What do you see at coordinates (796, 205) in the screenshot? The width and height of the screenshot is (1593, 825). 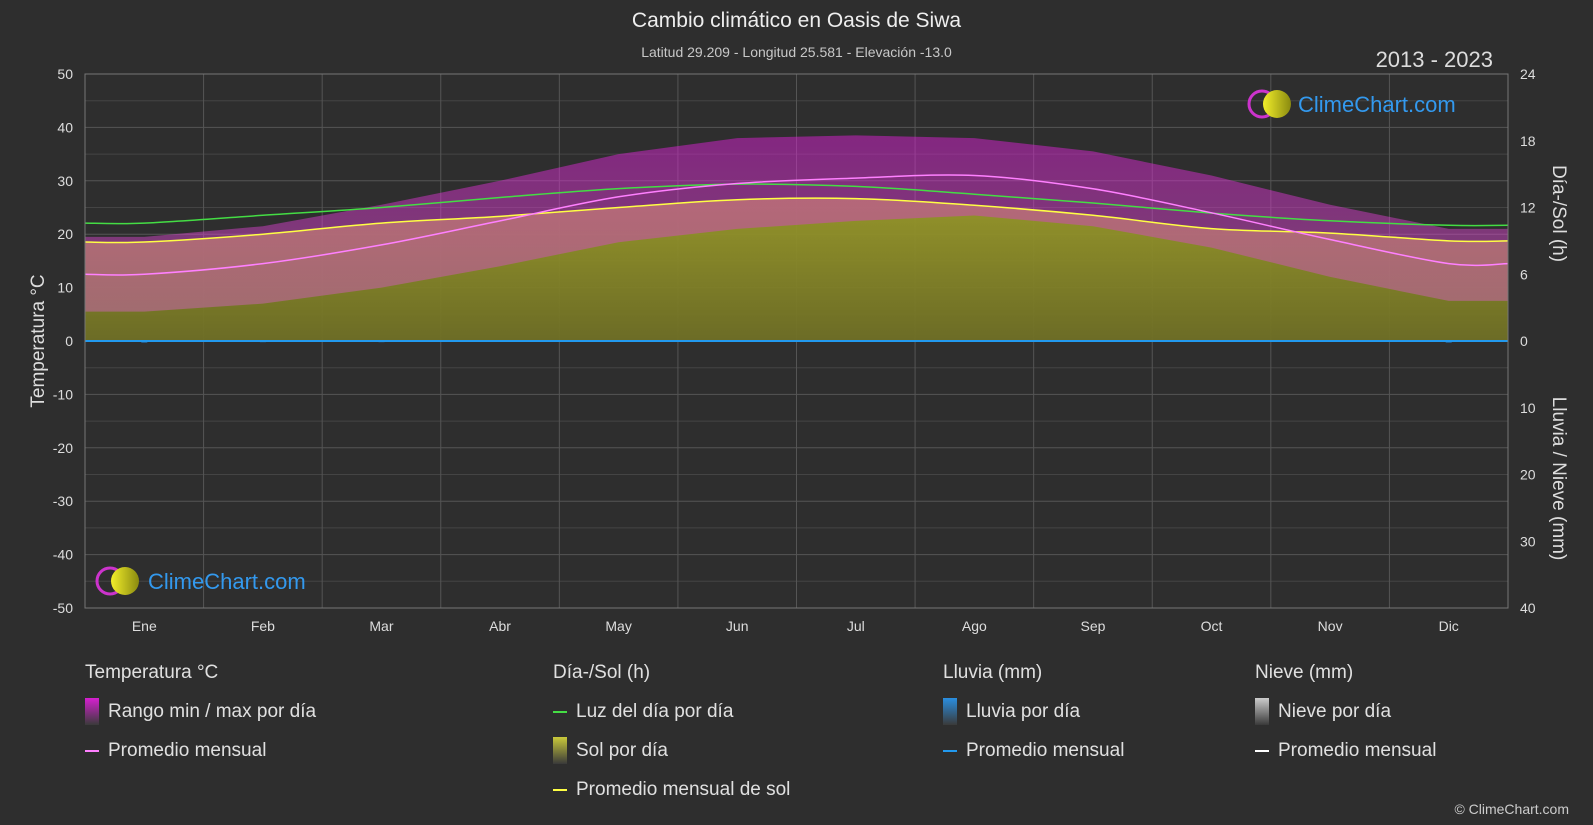 I see `daylight-line` at bounding box center [796, 205].